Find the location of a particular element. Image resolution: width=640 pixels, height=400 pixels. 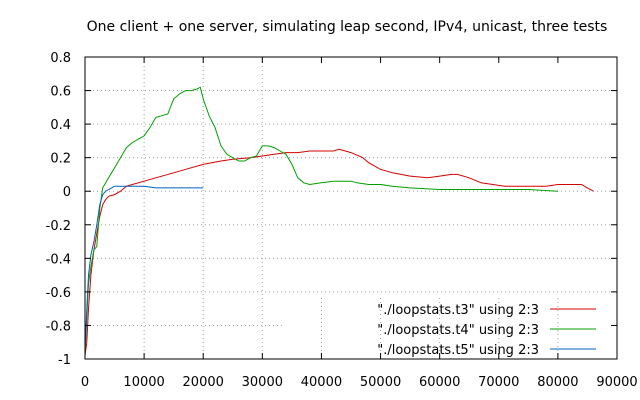

x-tick-label: 40000 is located at coordinates (321, 382).